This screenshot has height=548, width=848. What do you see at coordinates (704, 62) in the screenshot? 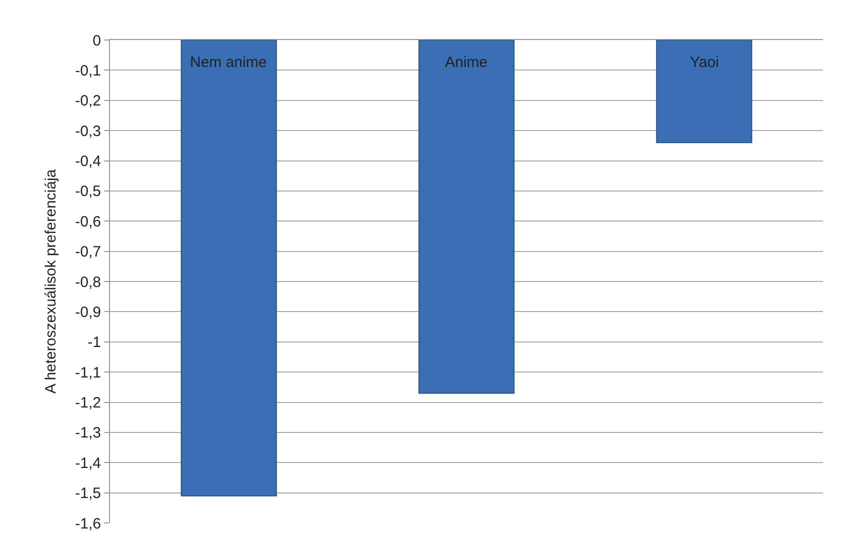
I see `x-tick-label: Yaoi` at bounding box center [704, 62].